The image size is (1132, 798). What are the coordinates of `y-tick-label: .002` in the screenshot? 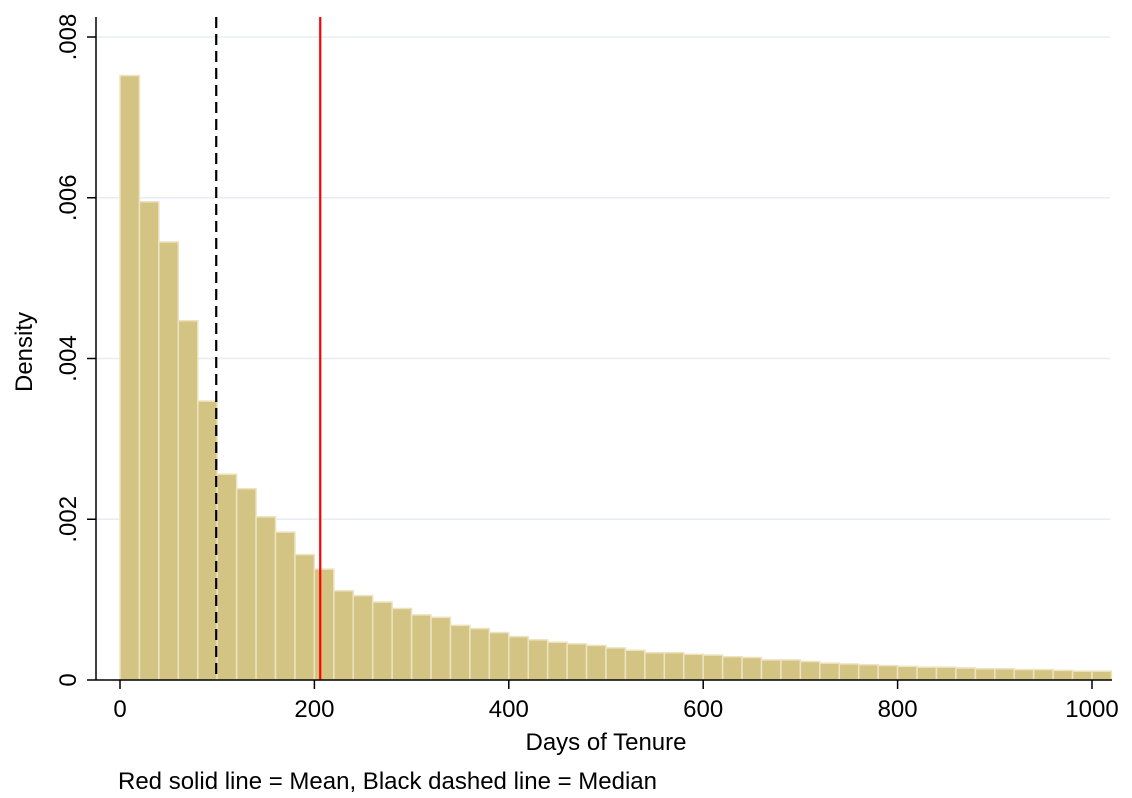 It's located at (68, 519).